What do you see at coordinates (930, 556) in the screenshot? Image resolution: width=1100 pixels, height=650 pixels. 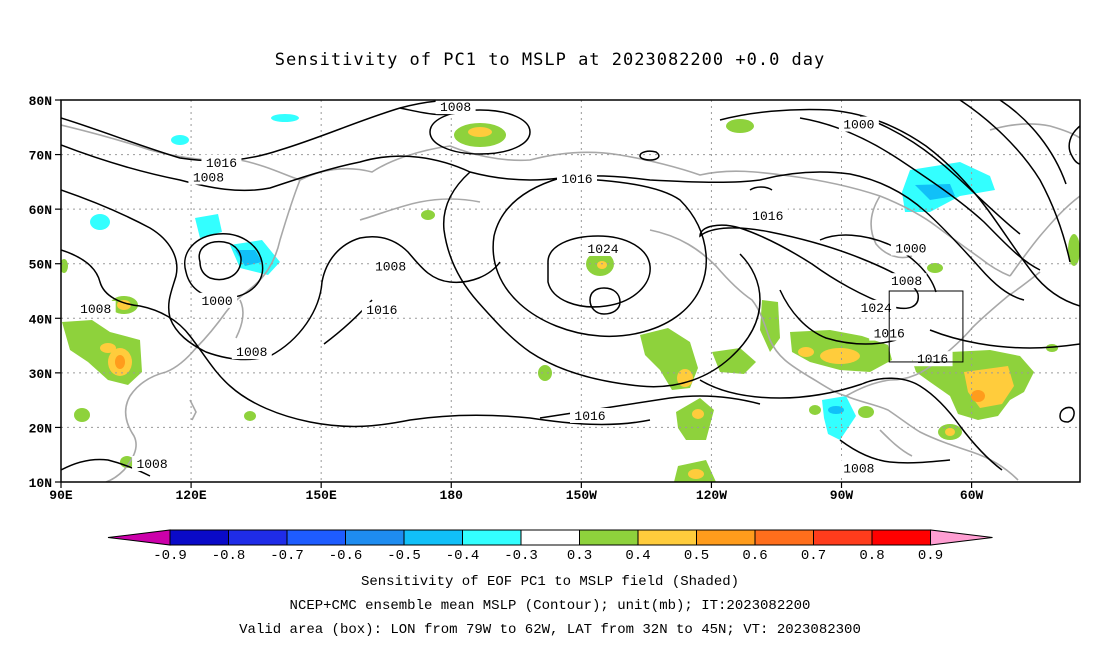 I see `colorbar-label: 0.9` at bounding box center [930, 556].